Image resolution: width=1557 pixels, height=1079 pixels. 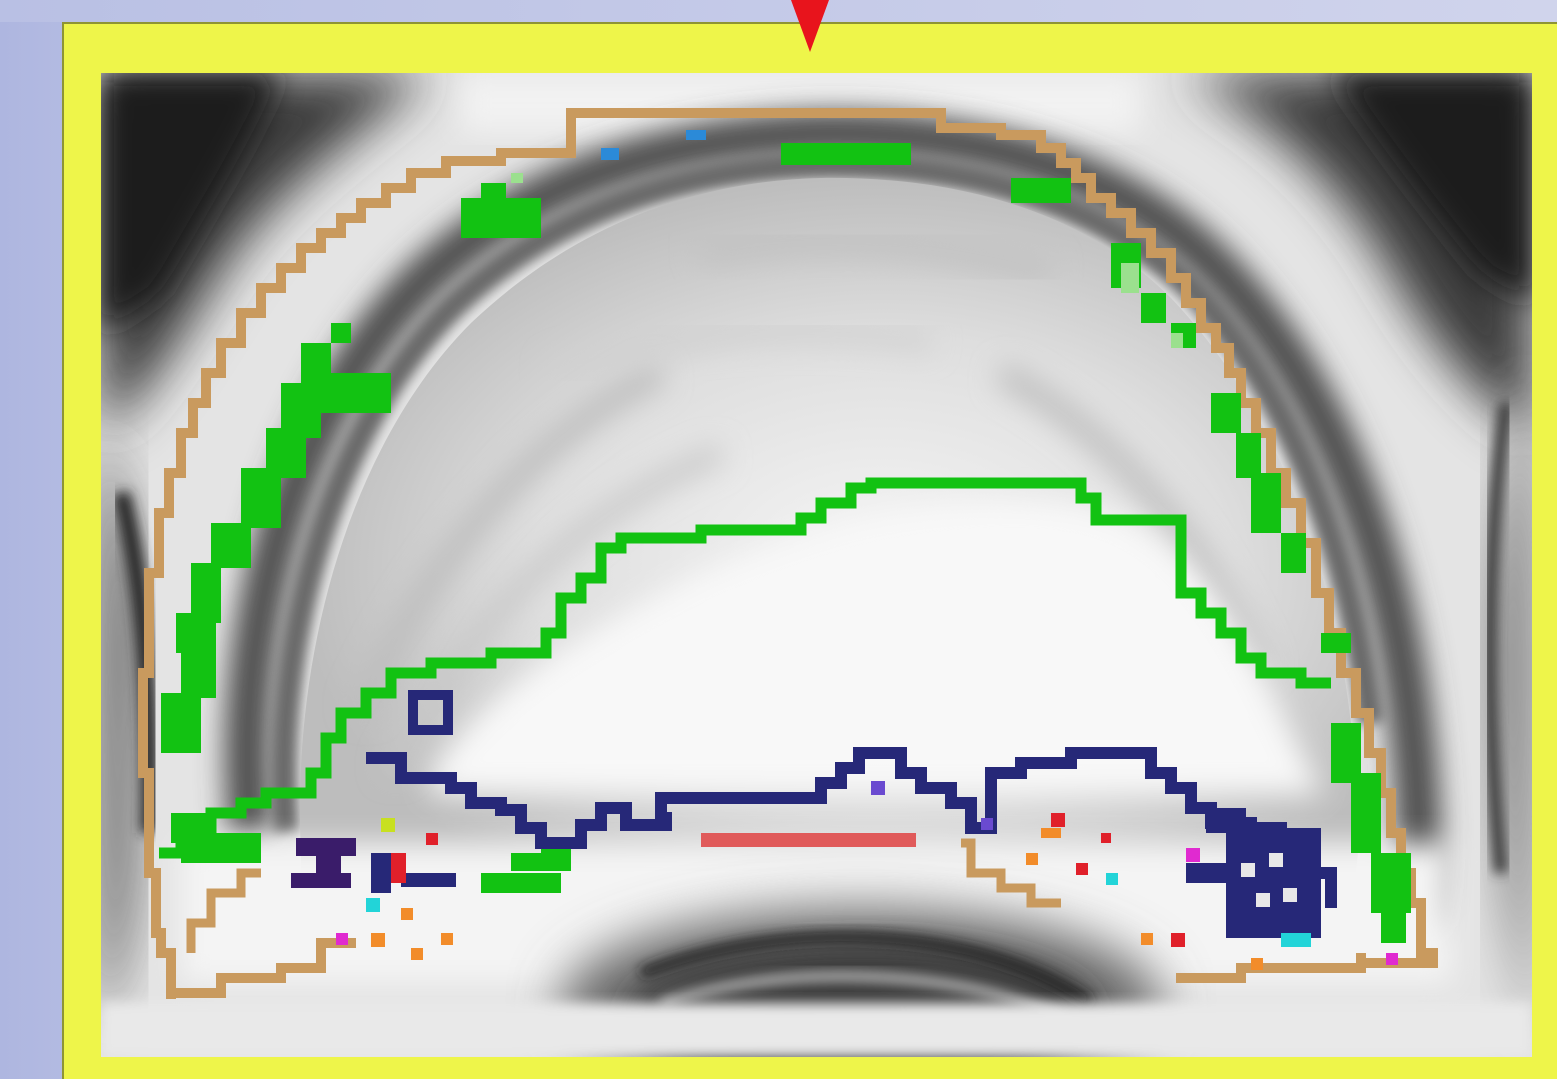 I want to click on blue-speckles, so click(x=653, y=145).